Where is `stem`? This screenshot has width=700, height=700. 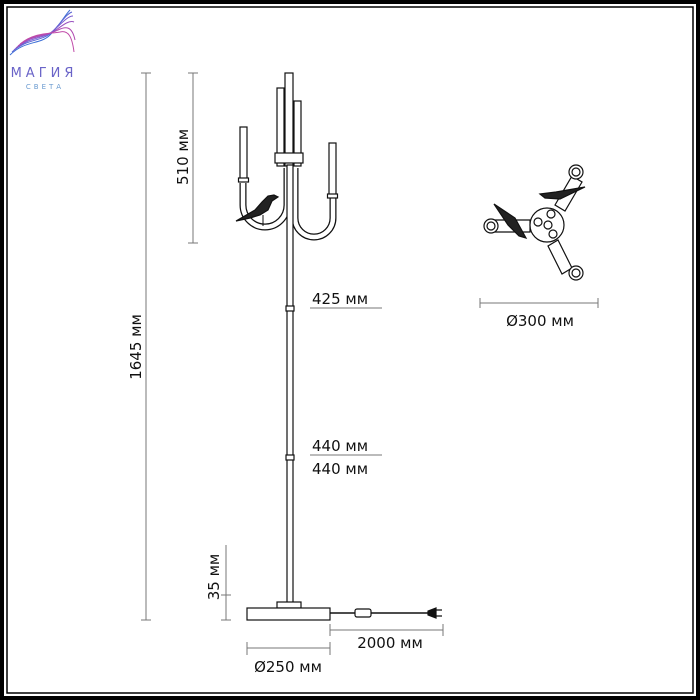 stem is located at coordinates (290, 385).